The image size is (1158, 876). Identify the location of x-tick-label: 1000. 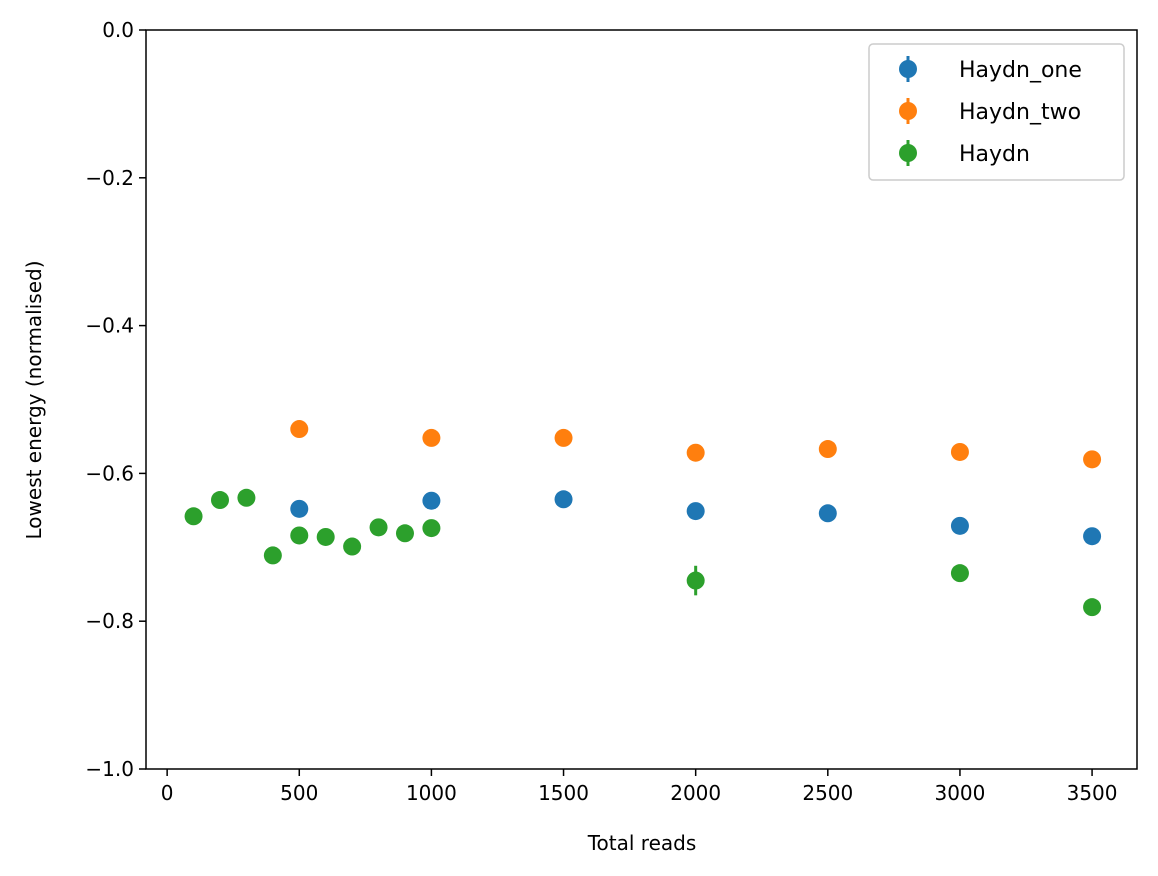
(431, 793).